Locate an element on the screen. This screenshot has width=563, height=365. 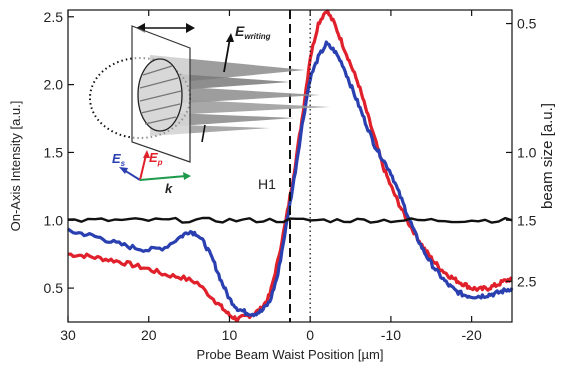
e-writing-arrow is located at coordinates (227, 55).